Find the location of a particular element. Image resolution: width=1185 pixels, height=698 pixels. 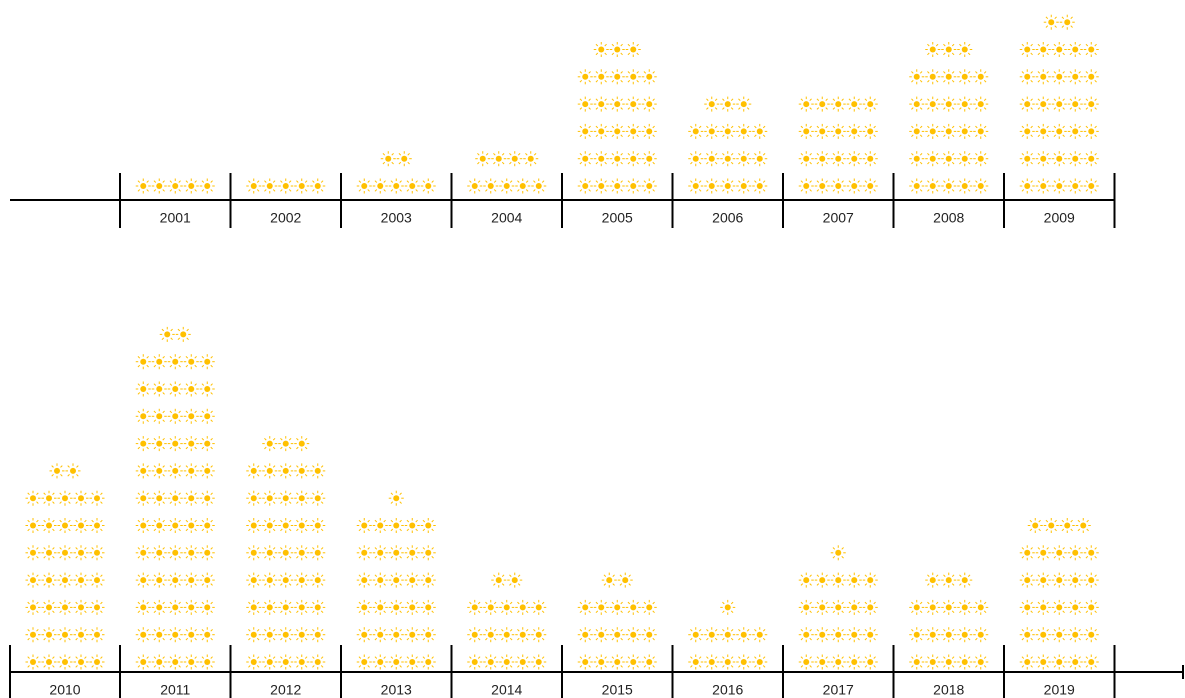

x-tick-label: 2018 is located at coordinates (948, 690).